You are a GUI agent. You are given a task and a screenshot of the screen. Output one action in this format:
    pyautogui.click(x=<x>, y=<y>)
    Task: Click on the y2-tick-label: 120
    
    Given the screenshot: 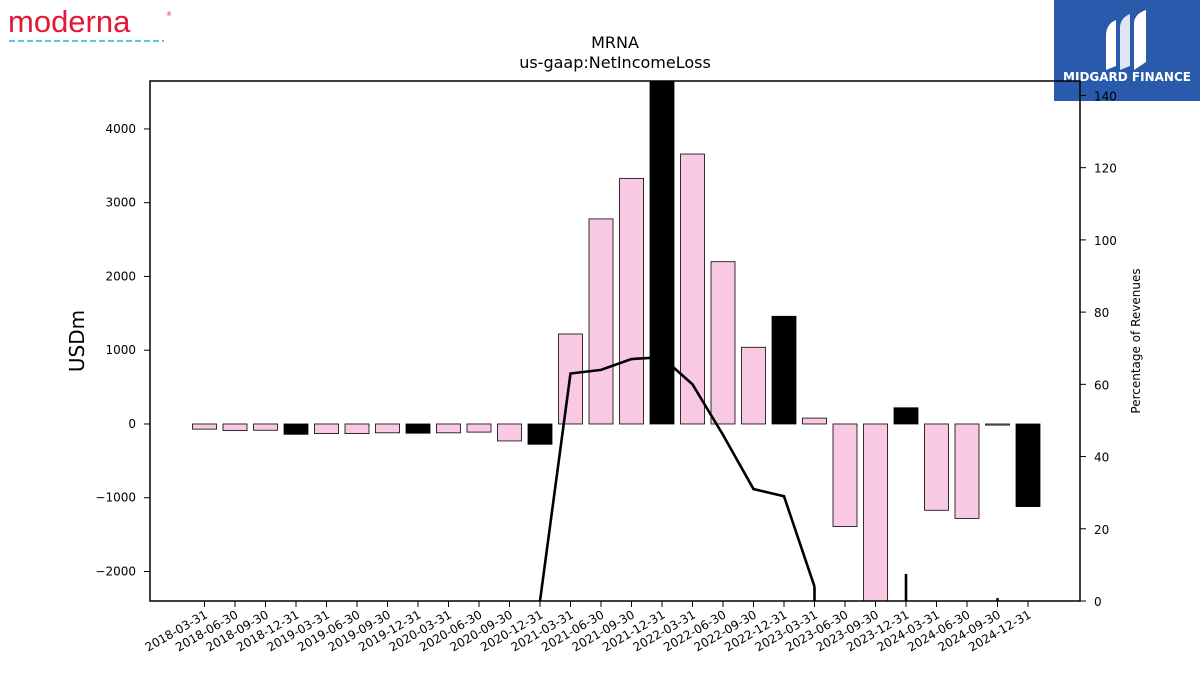 What is the action you would take?
    pyautogui.click(x=1105, y=169)
    